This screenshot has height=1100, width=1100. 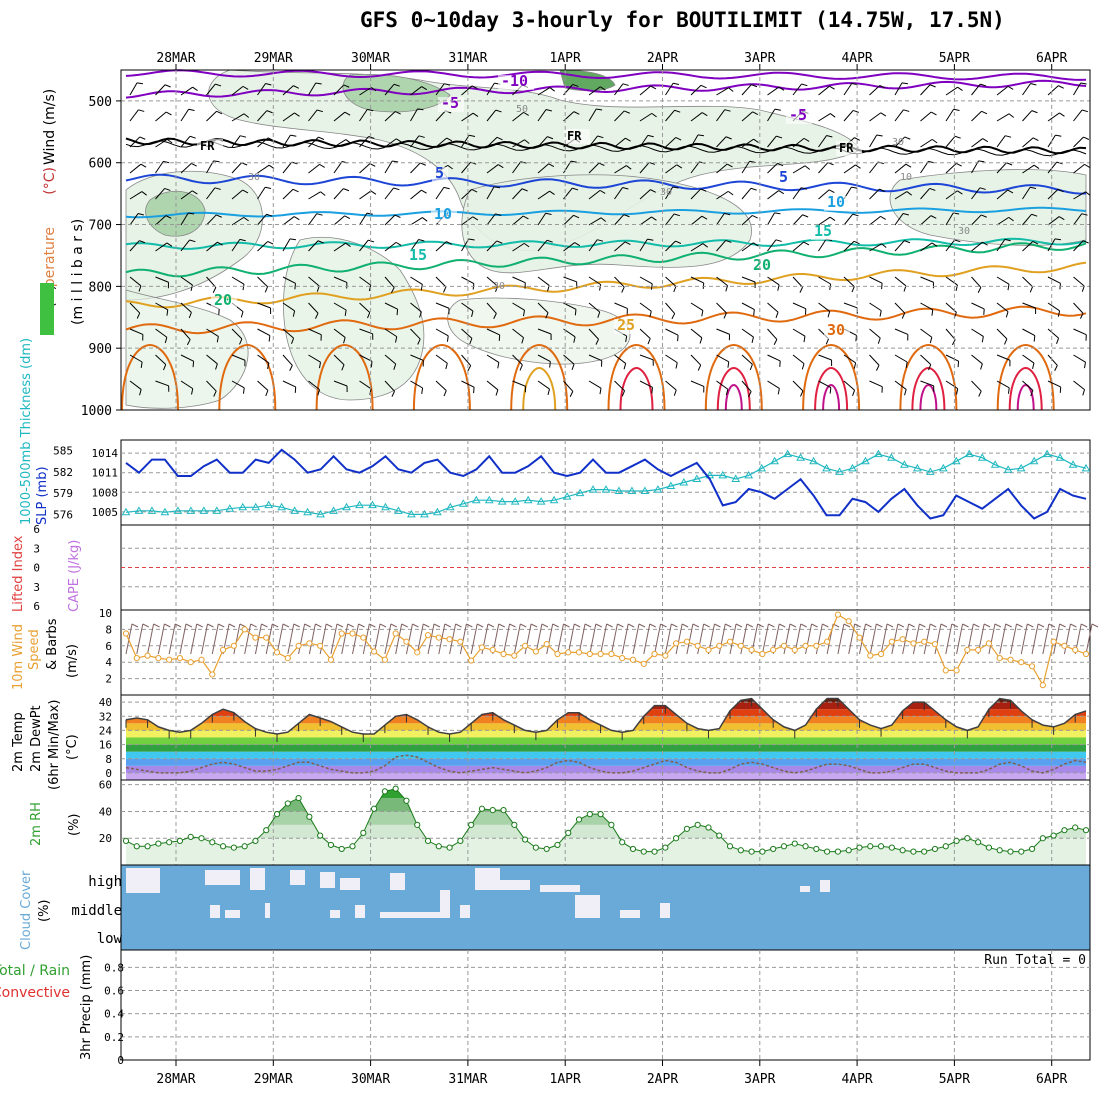 I want to click on isotherm-diurnal-core, so click(x=733, y=397).